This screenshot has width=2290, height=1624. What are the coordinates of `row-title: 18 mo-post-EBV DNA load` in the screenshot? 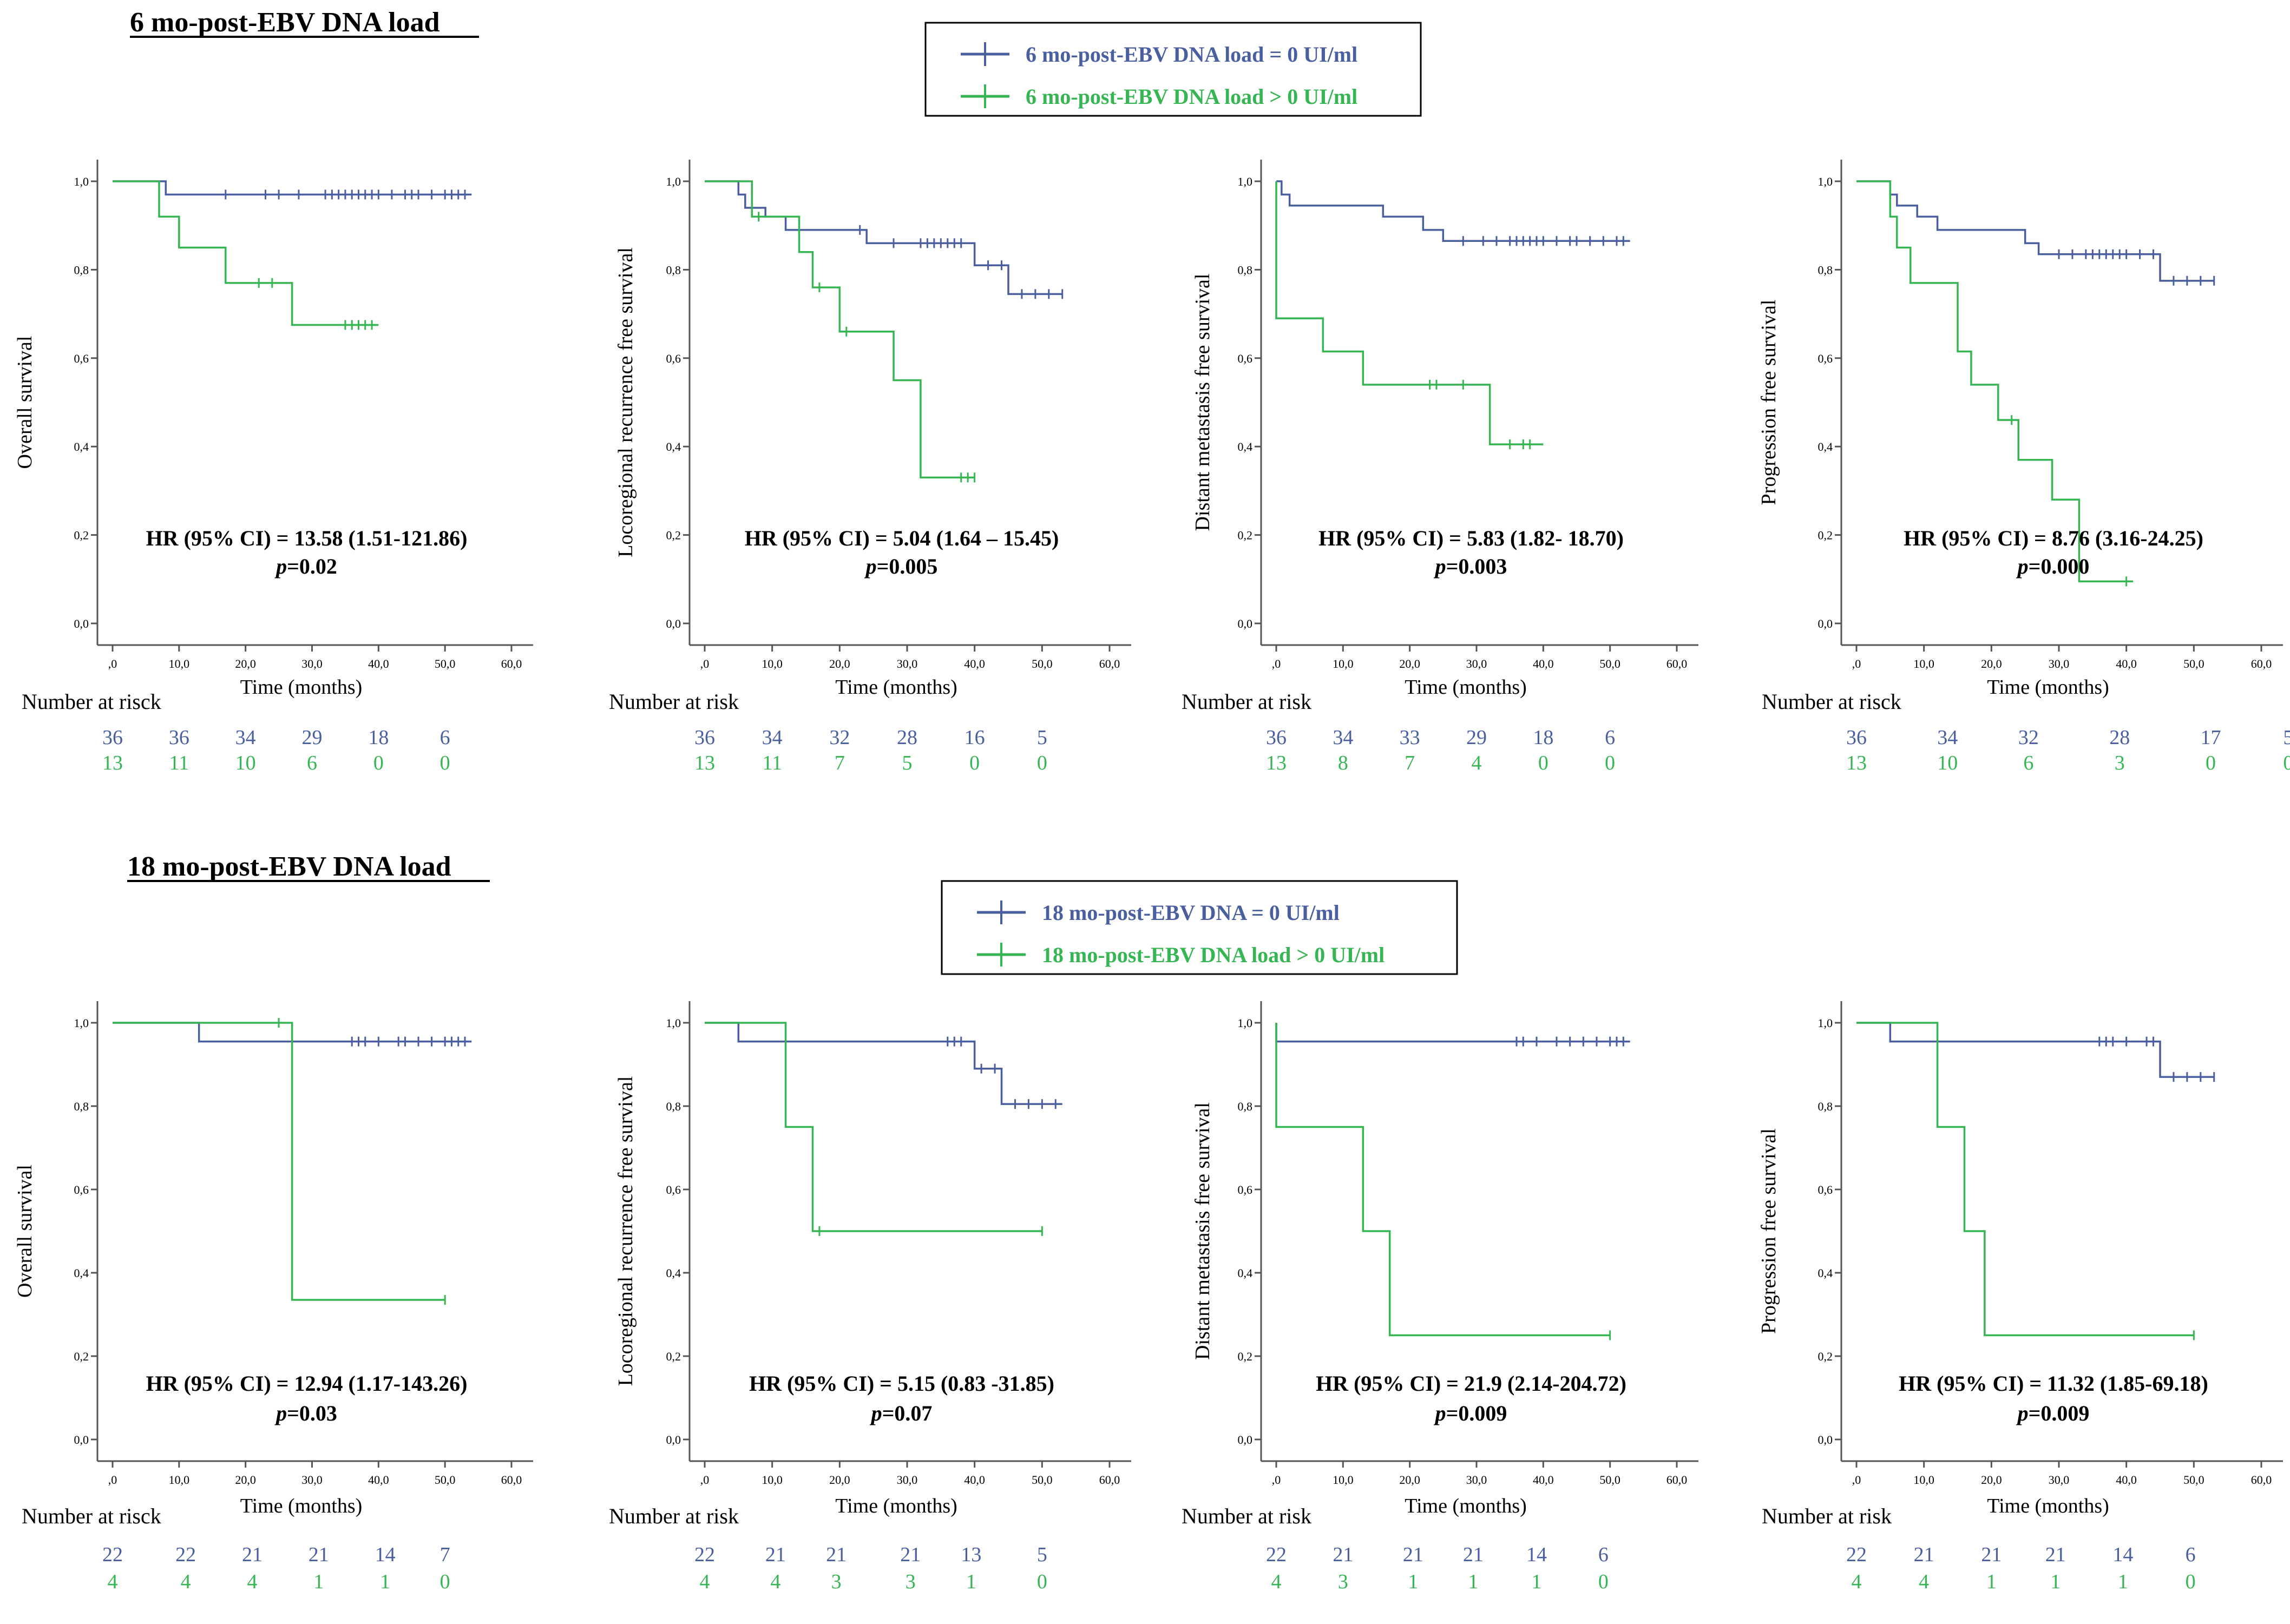 It's located at (289, 866).